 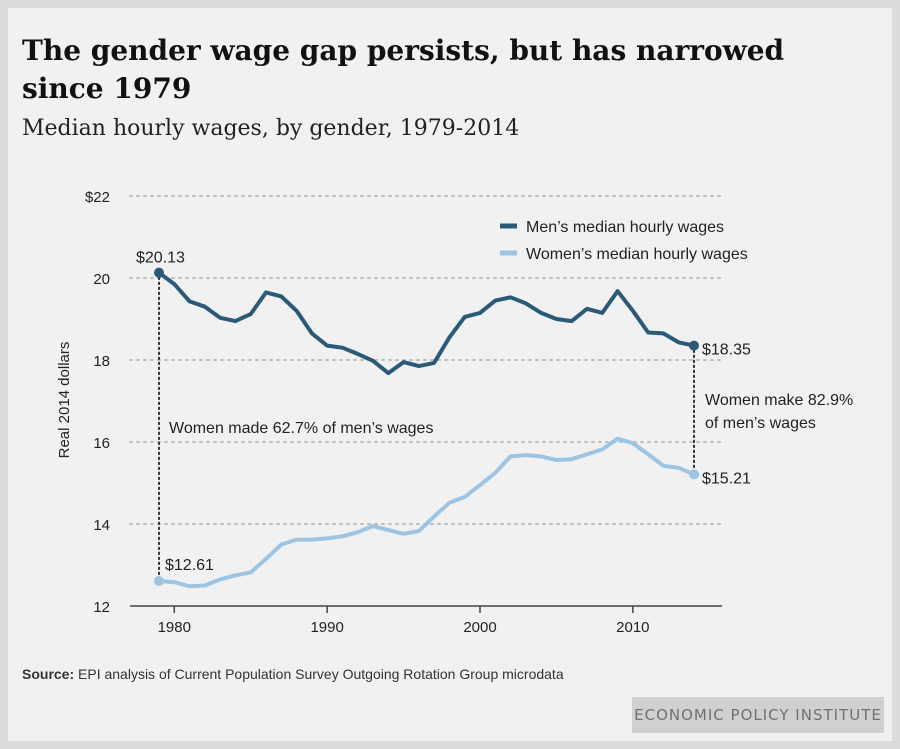 What do you see at coordinates (174, 627) in the screenshot?
I see `x-tick-label: 1980` at bounding box center [174, 627].